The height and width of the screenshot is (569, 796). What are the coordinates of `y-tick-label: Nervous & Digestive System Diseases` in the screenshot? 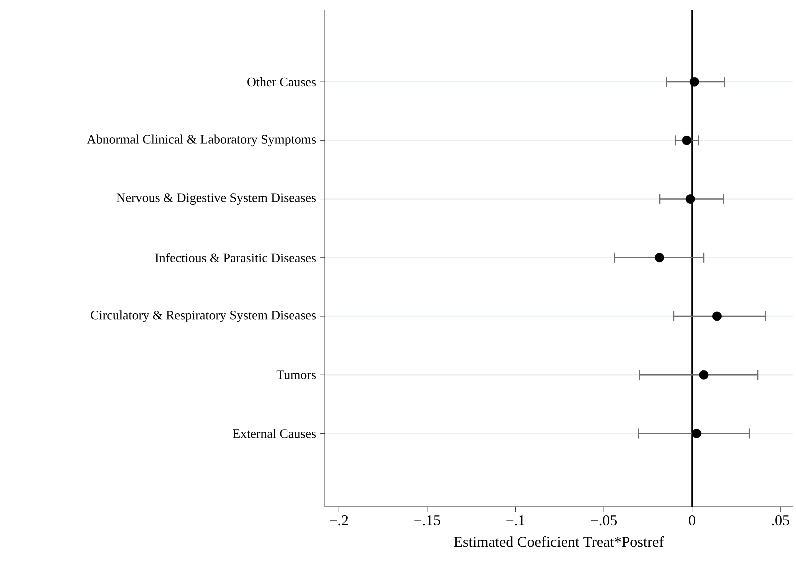 It's located at (216, 199).